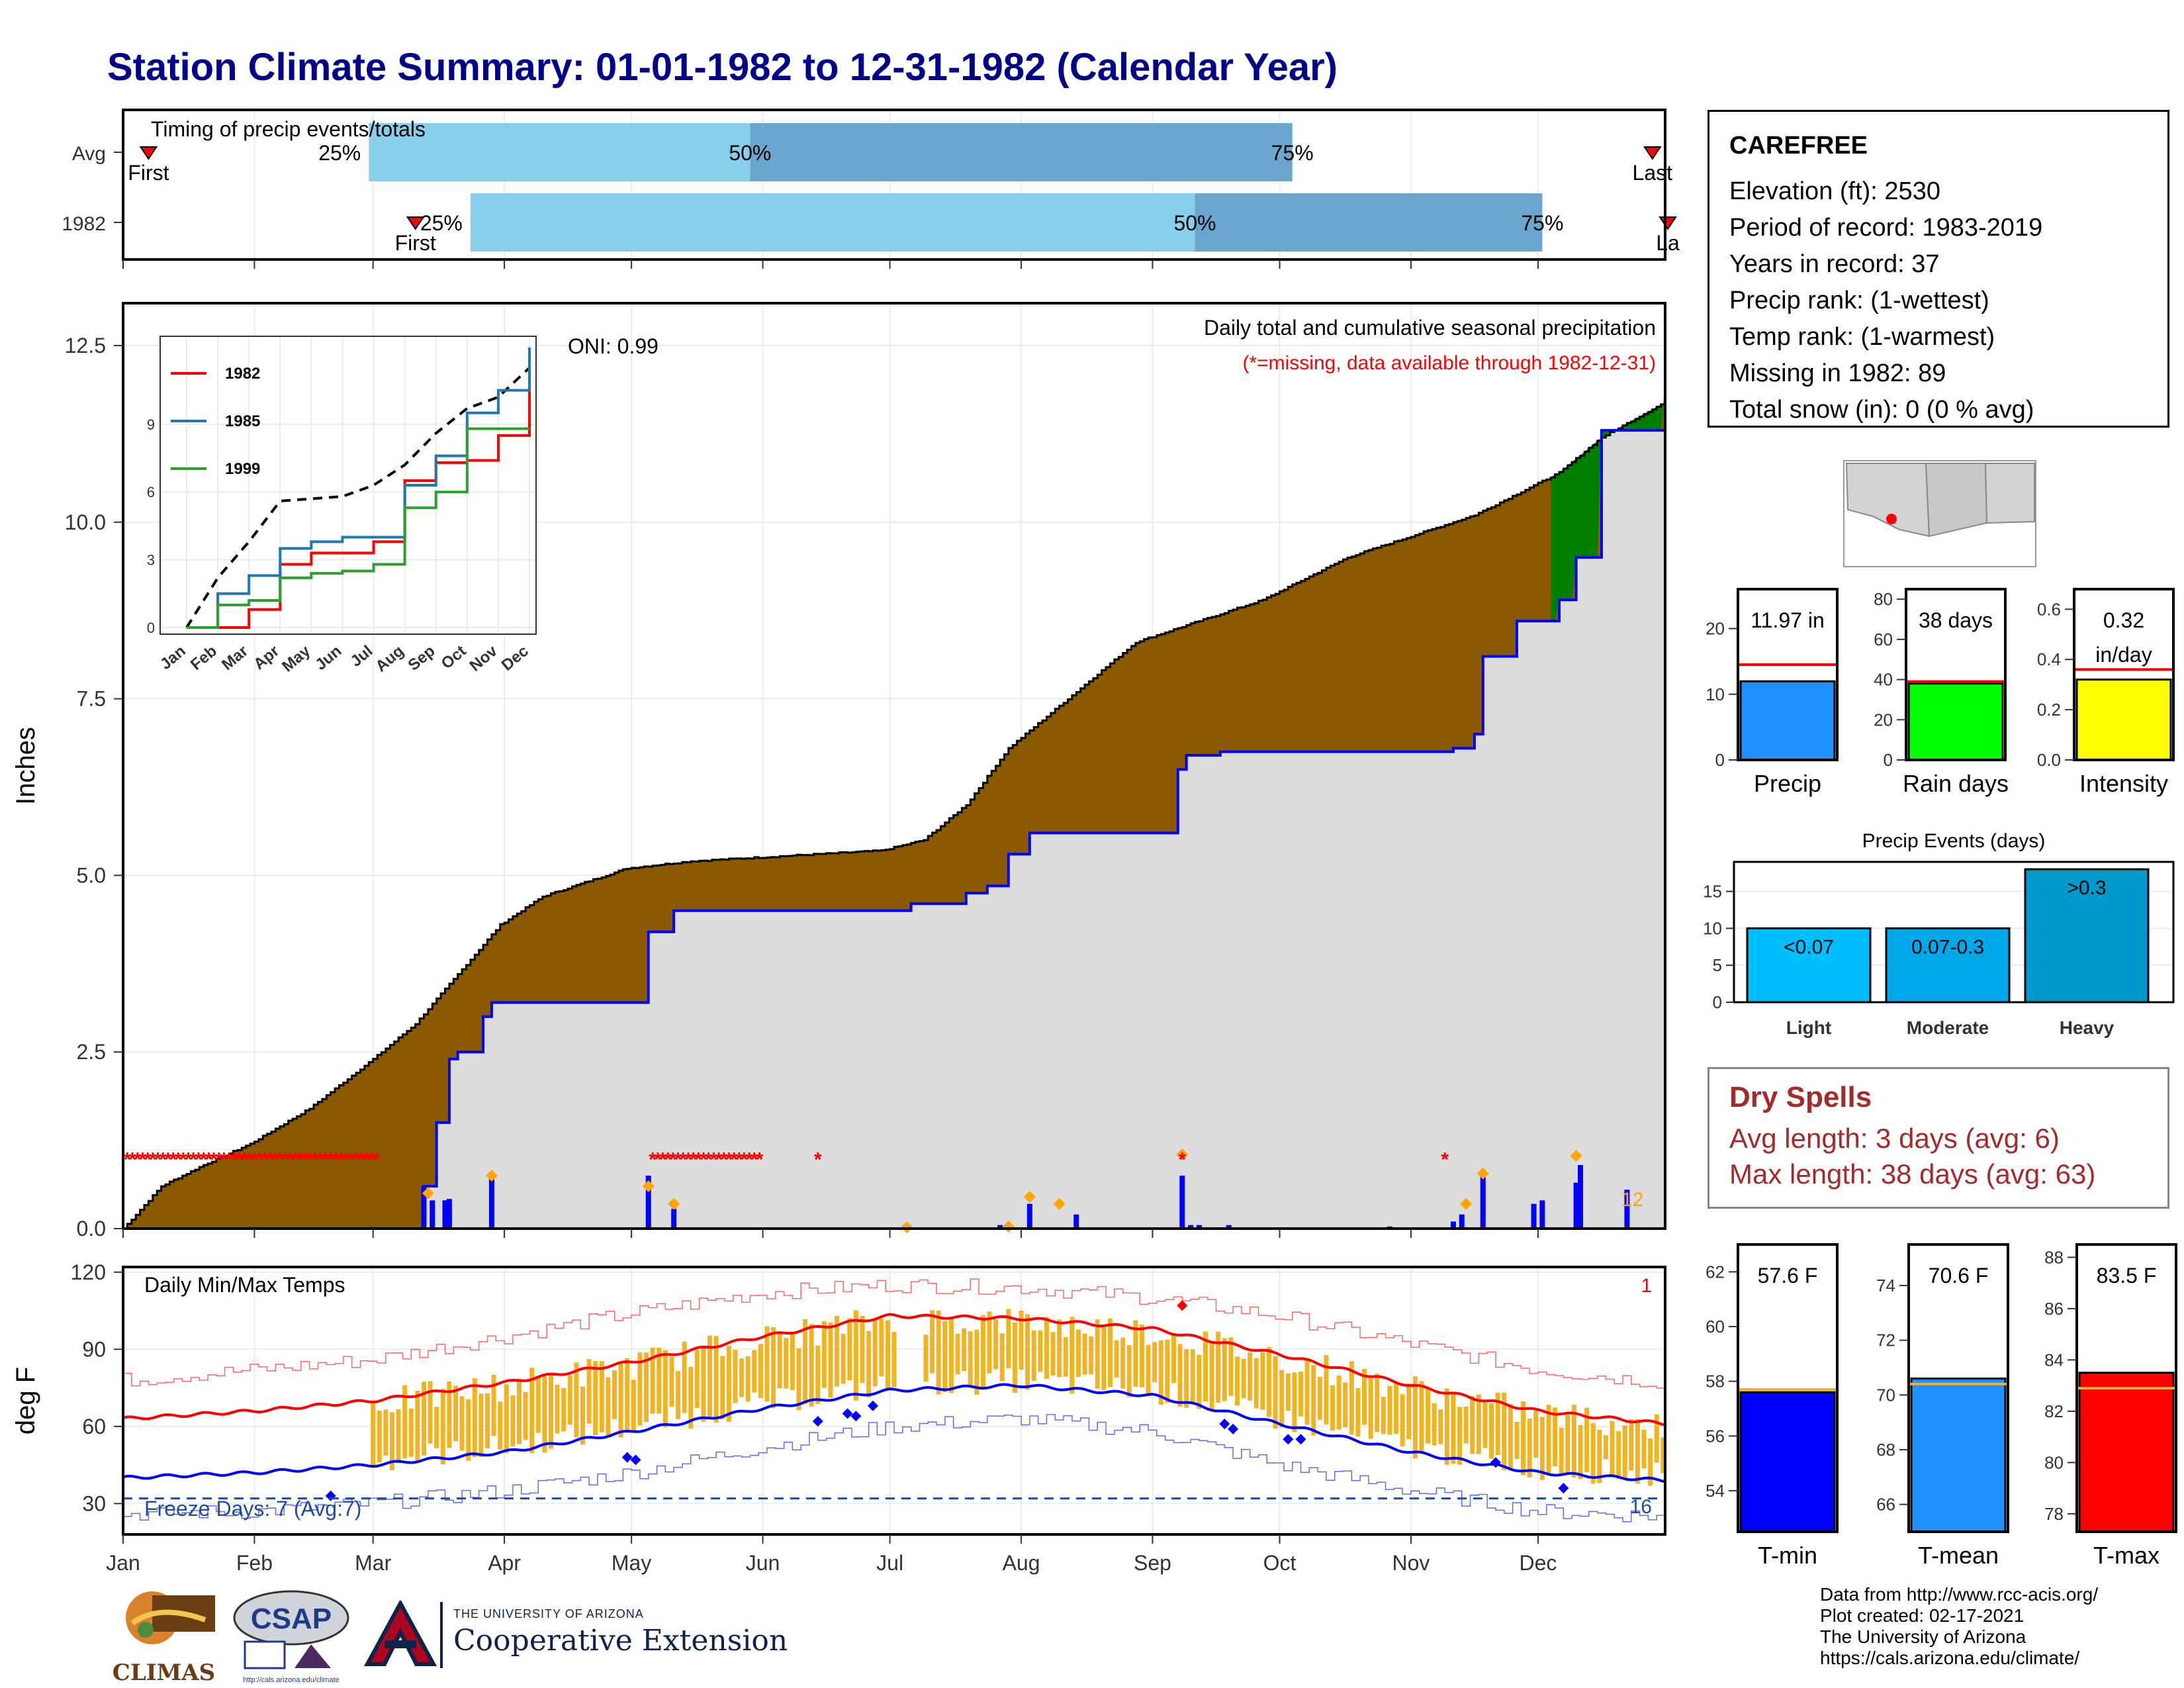 Image resolution: width=2184 pixels, height=1688 pixels. What do you see at coordinates (1715, 694) in the screenshot?
I see `precip-total-chart-y-tick-label: 10` at bounding box center [1715, 694].